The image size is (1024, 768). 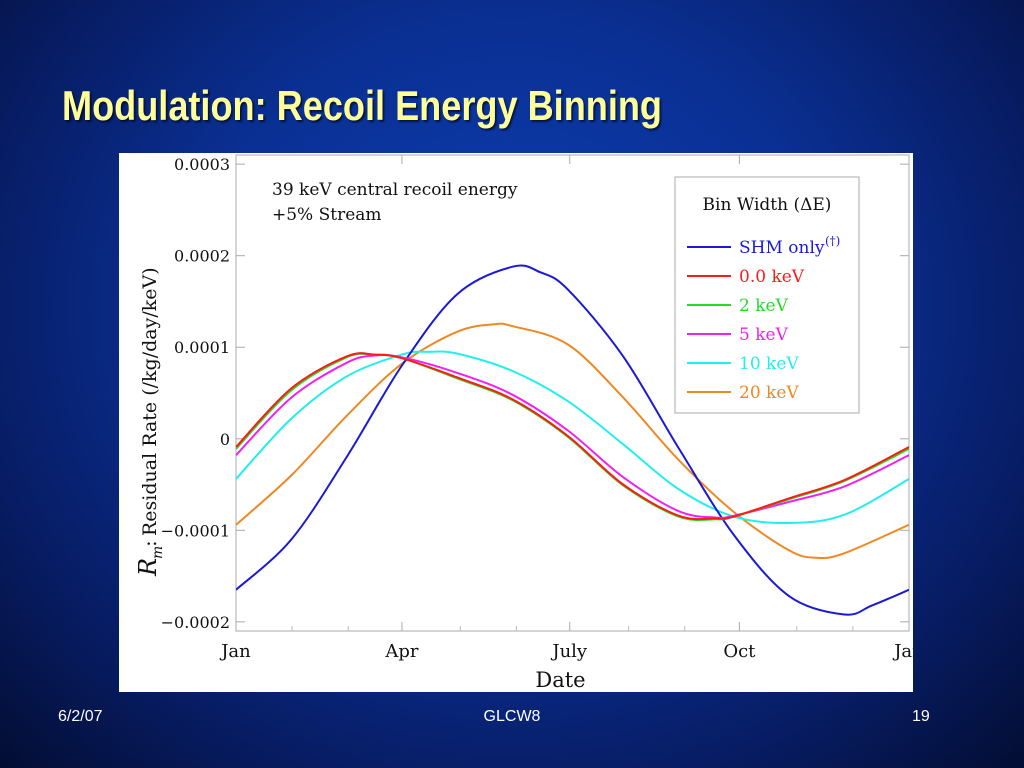 I want to click on chart-annotation: 39 keV central recoil energy, so click(x=395, y=190).